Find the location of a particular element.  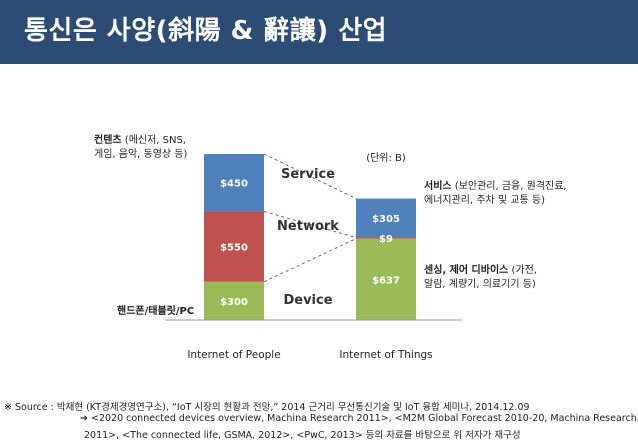

title-bar: 통신은 사양(斜陽 & 辭讓) 산업 is located at coordinates (319, 32).